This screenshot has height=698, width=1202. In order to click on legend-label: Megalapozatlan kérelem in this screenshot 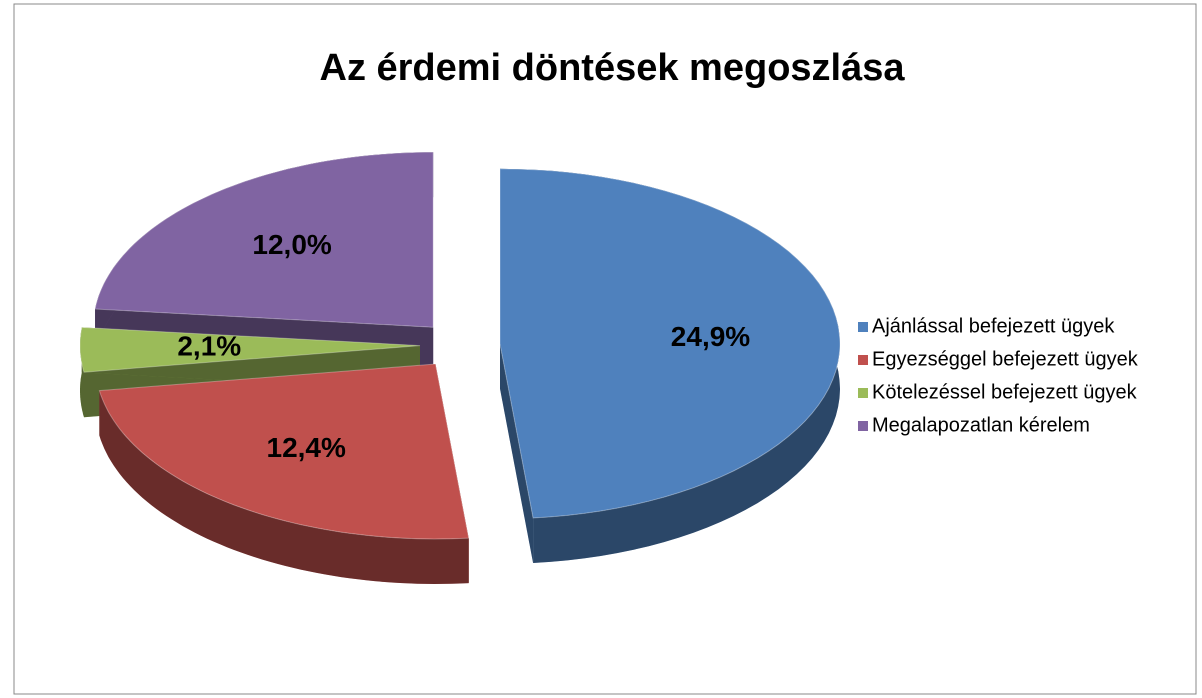, I will do `click(981, 425)`.